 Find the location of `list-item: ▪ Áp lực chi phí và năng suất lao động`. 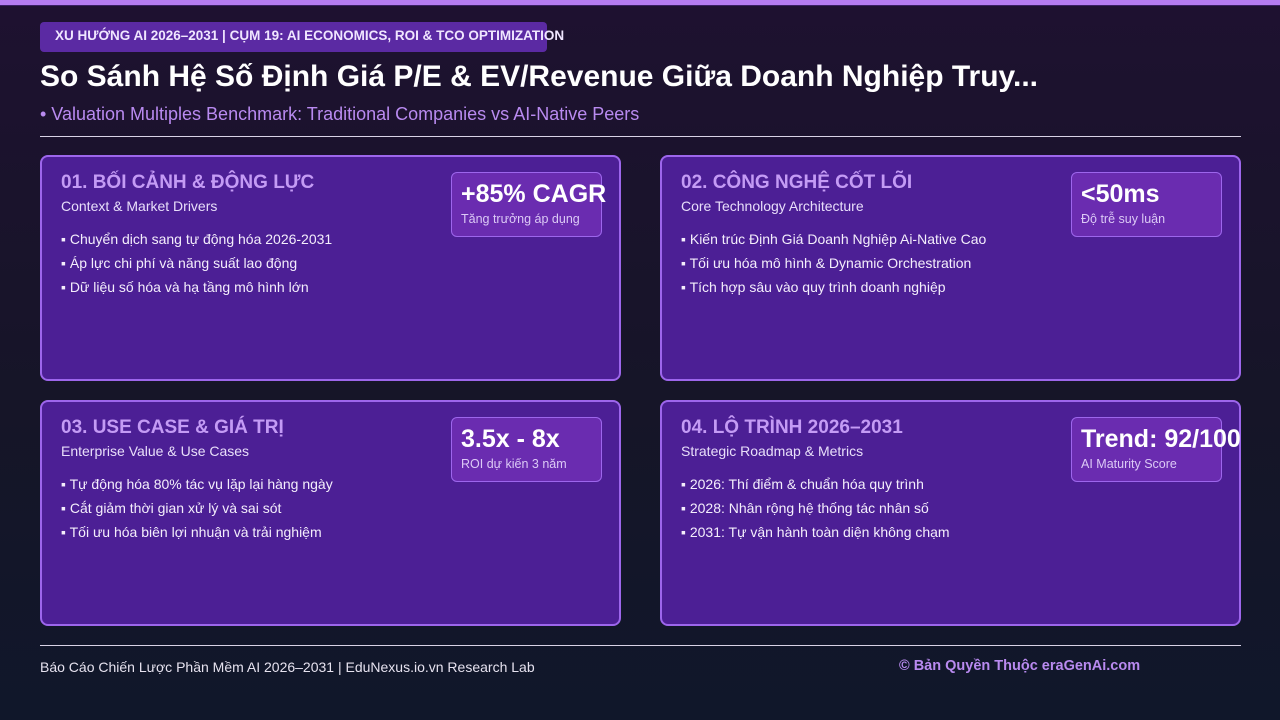

list-item: ▪ Áp lực chi phí và năng suất lao động is located at coordinates (179, 263).